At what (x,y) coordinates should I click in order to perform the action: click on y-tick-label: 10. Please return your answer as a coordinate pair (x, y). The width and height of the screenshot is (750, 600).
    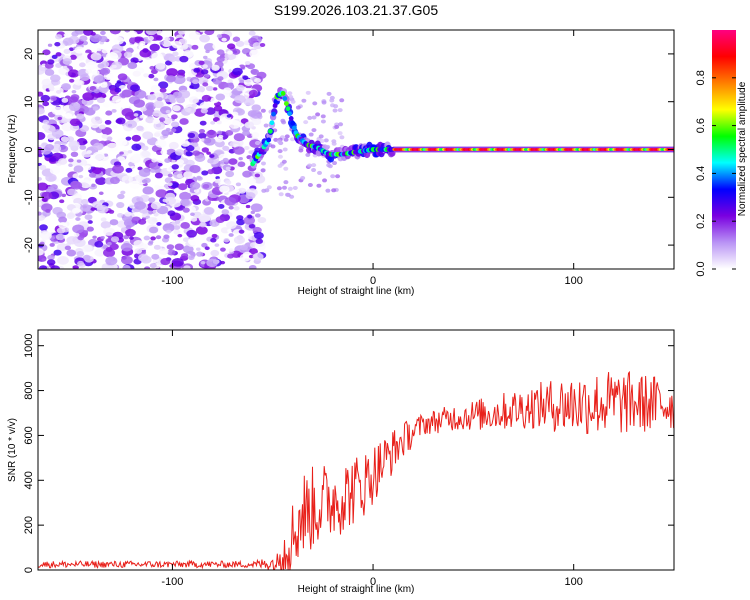
    Looking at the image, I should click on (29, 102).